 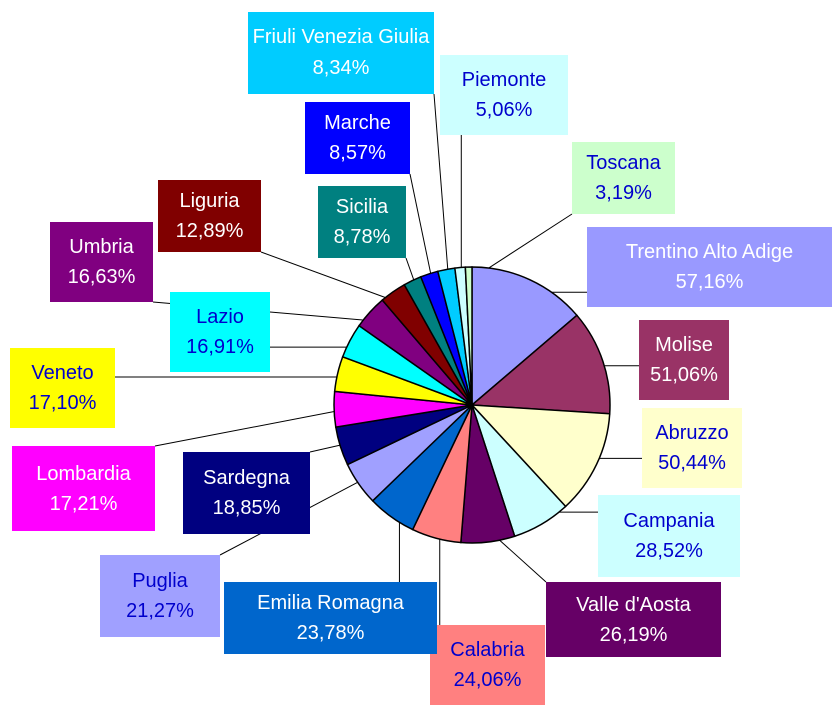 I want to click on label-name: Abruzzo, so click(x=692, y=433).